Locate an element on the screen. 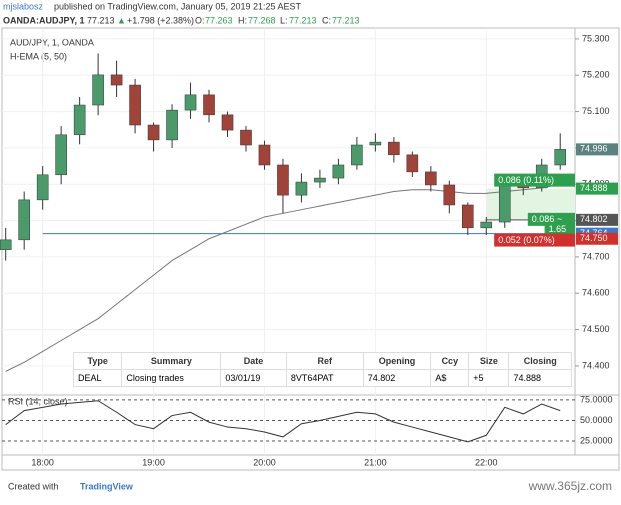 The height and width of the screenshot is (505, 621). x-tick-label: 18:00 is located at coordinates (42, 462).